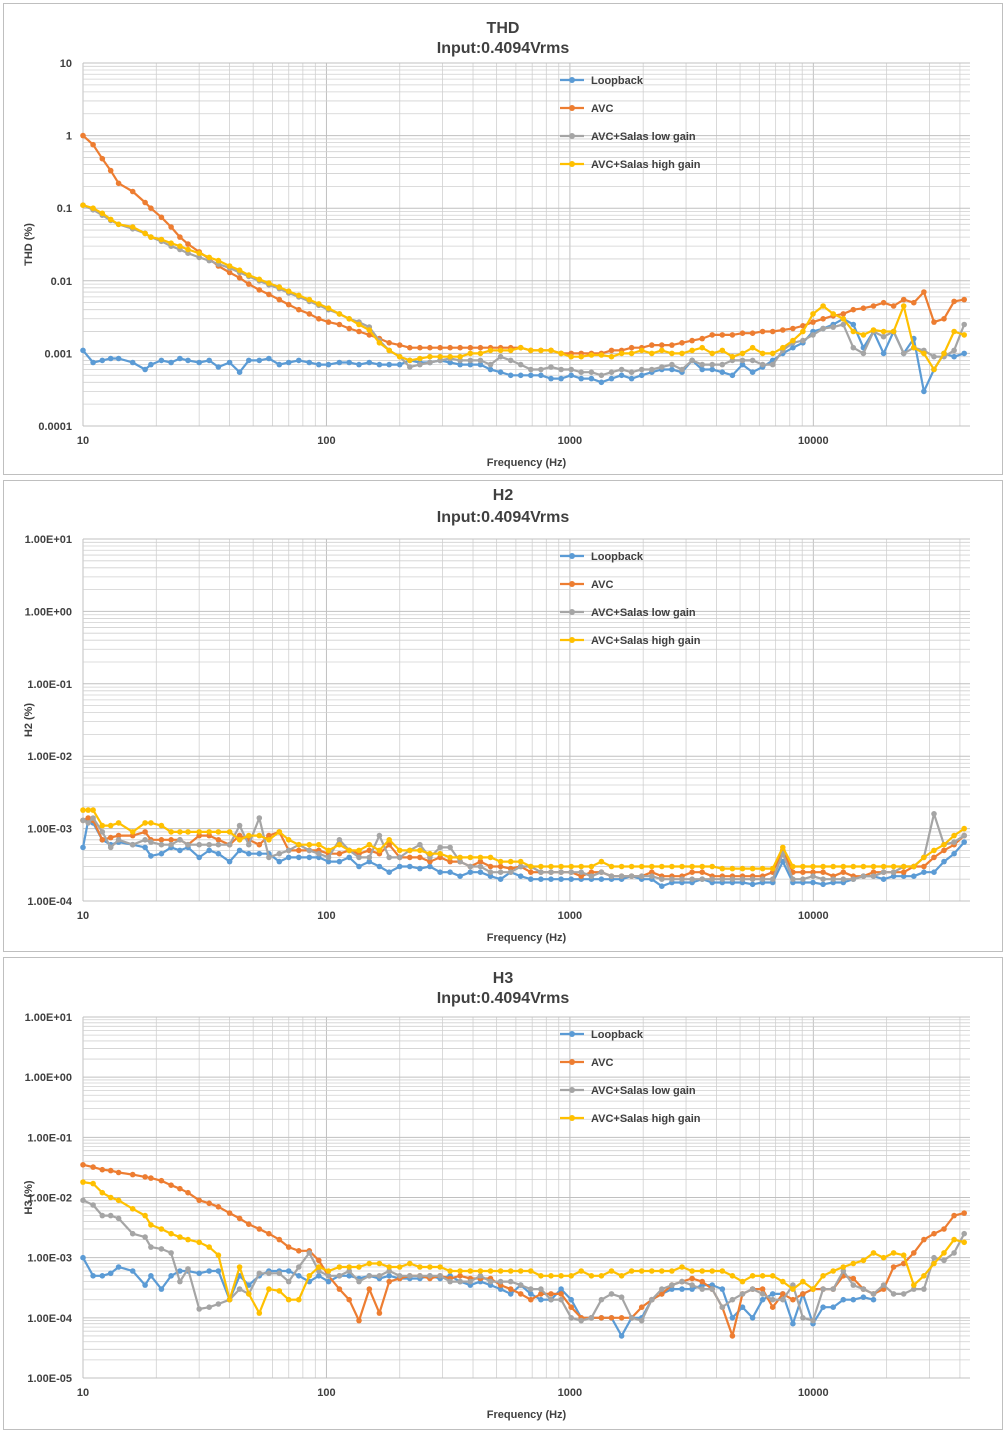 The image size is (1007, 1435). I want to click on y-tick-label: 0.001, so click(58, 354).